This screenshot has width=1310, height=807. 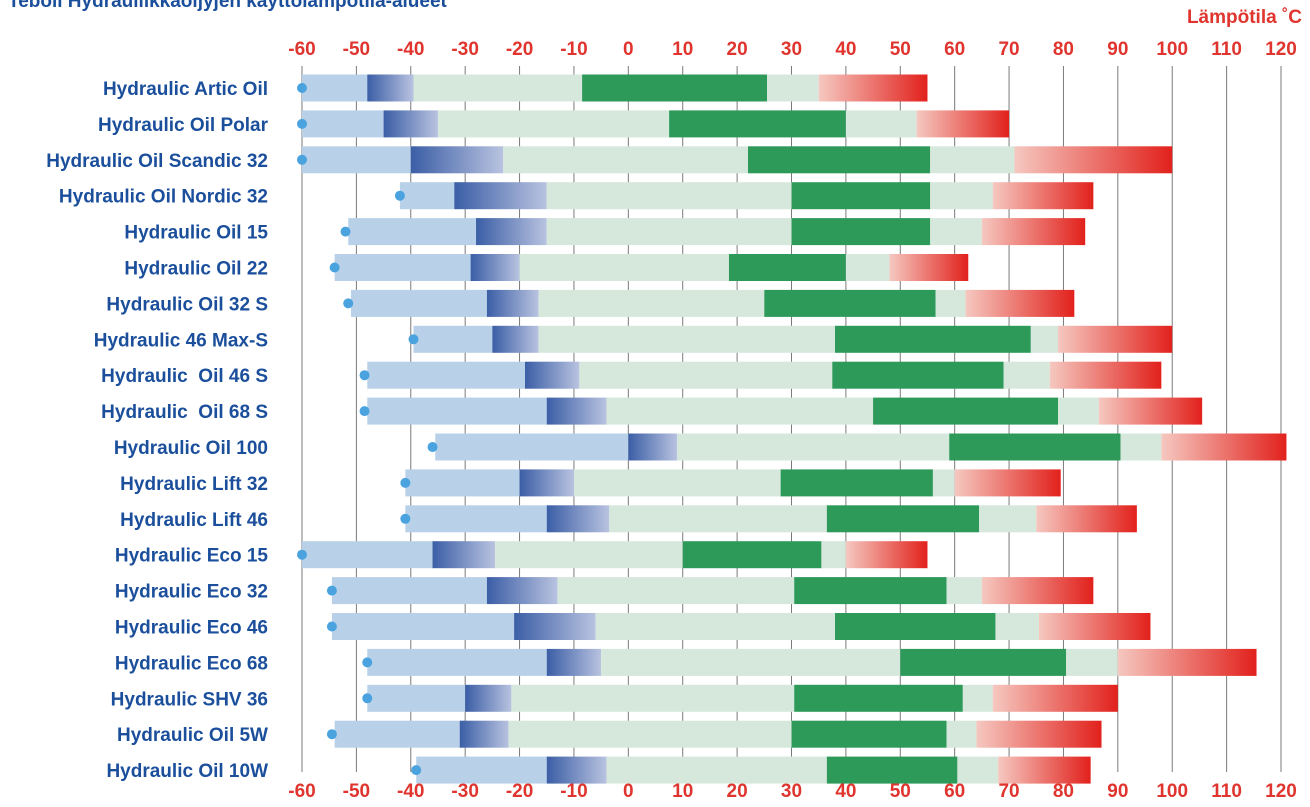 What do you see at coordinates (954, 791) in the screenshot?
I see `x-tick-label-bottom: 60` at bounding box center [954, 791].